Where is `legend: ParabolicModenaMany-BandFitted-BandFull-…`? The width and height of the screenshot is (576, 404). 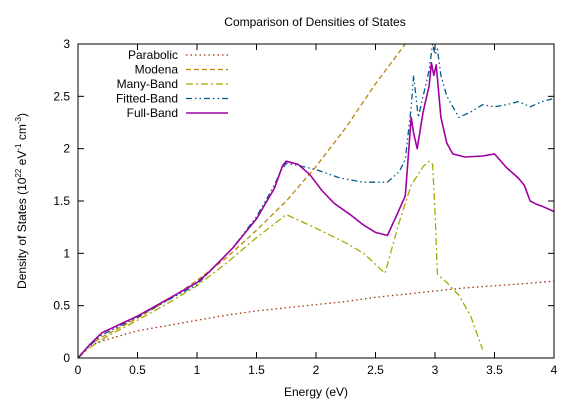 legend: ParabolicModenaMany-BandFitted-BandFull-… is located at coordinates (172, 84).